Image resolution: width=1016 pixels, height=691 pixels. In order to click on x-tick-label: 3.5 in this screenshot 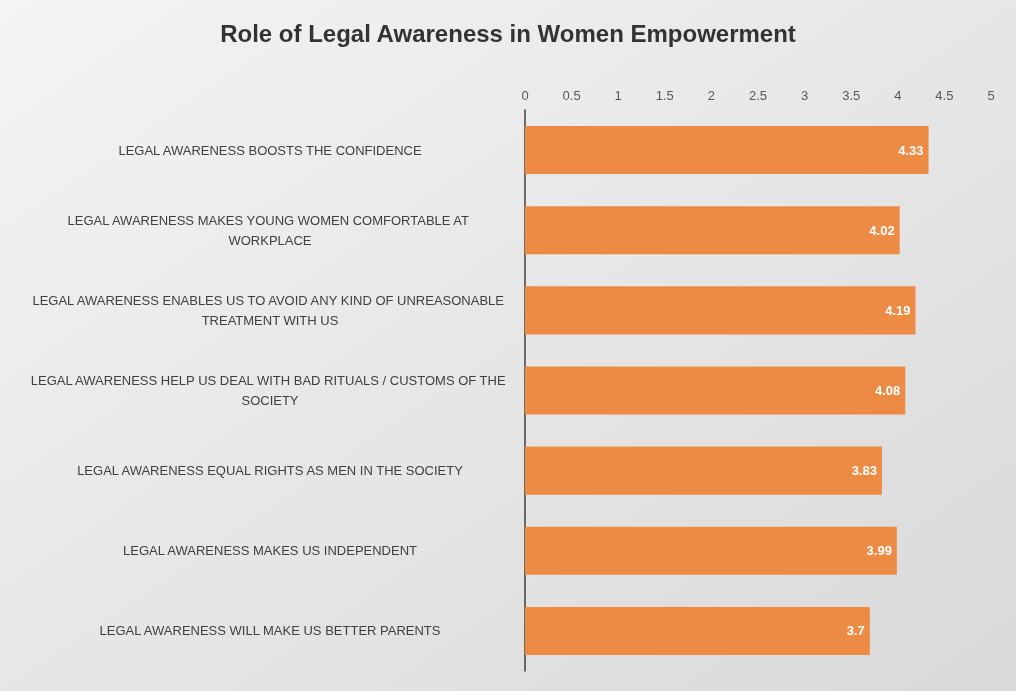, I will do `click(851, 95)`.